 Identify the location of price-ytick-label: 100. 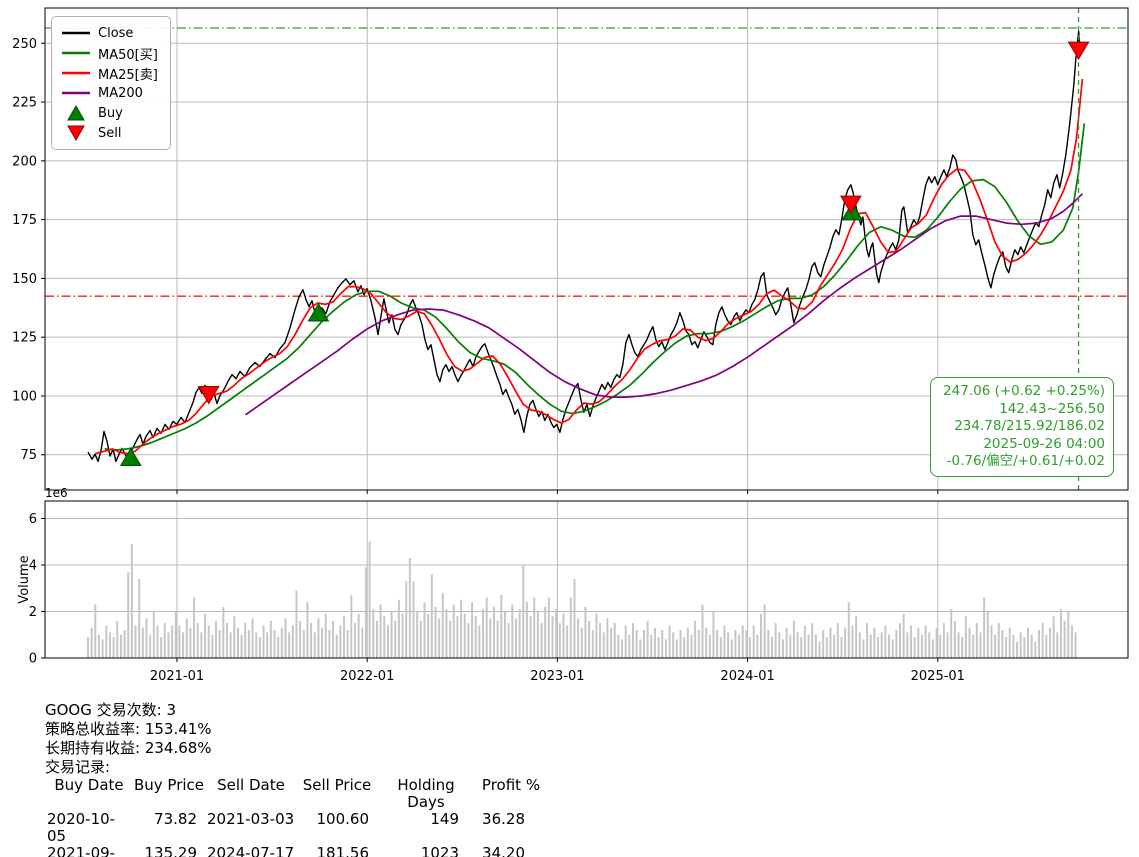
(24, 396).